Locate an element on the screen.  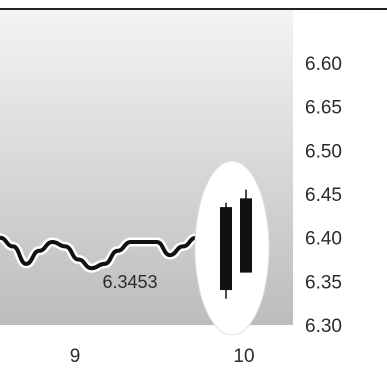
y-tick-label: 6.65 is located at coordinates (323, 108).